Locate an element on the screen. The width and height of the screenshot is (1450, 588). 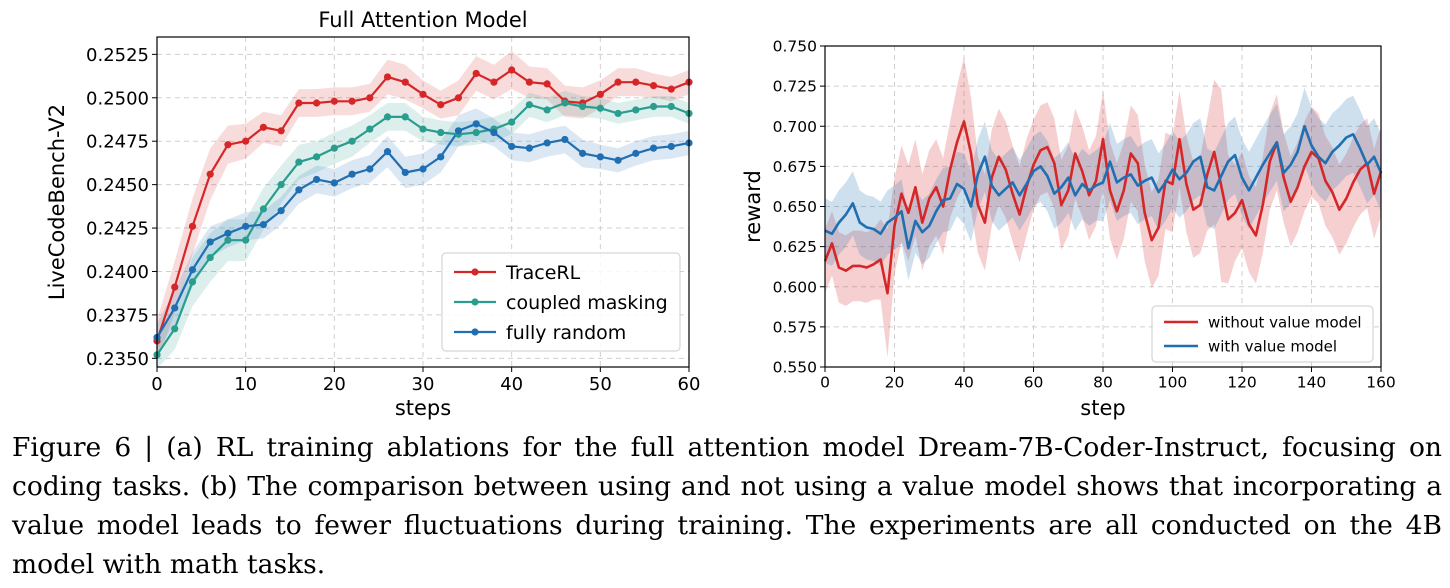
chart-a-x-tick-label: 30 is located at coordinates (423, 384).